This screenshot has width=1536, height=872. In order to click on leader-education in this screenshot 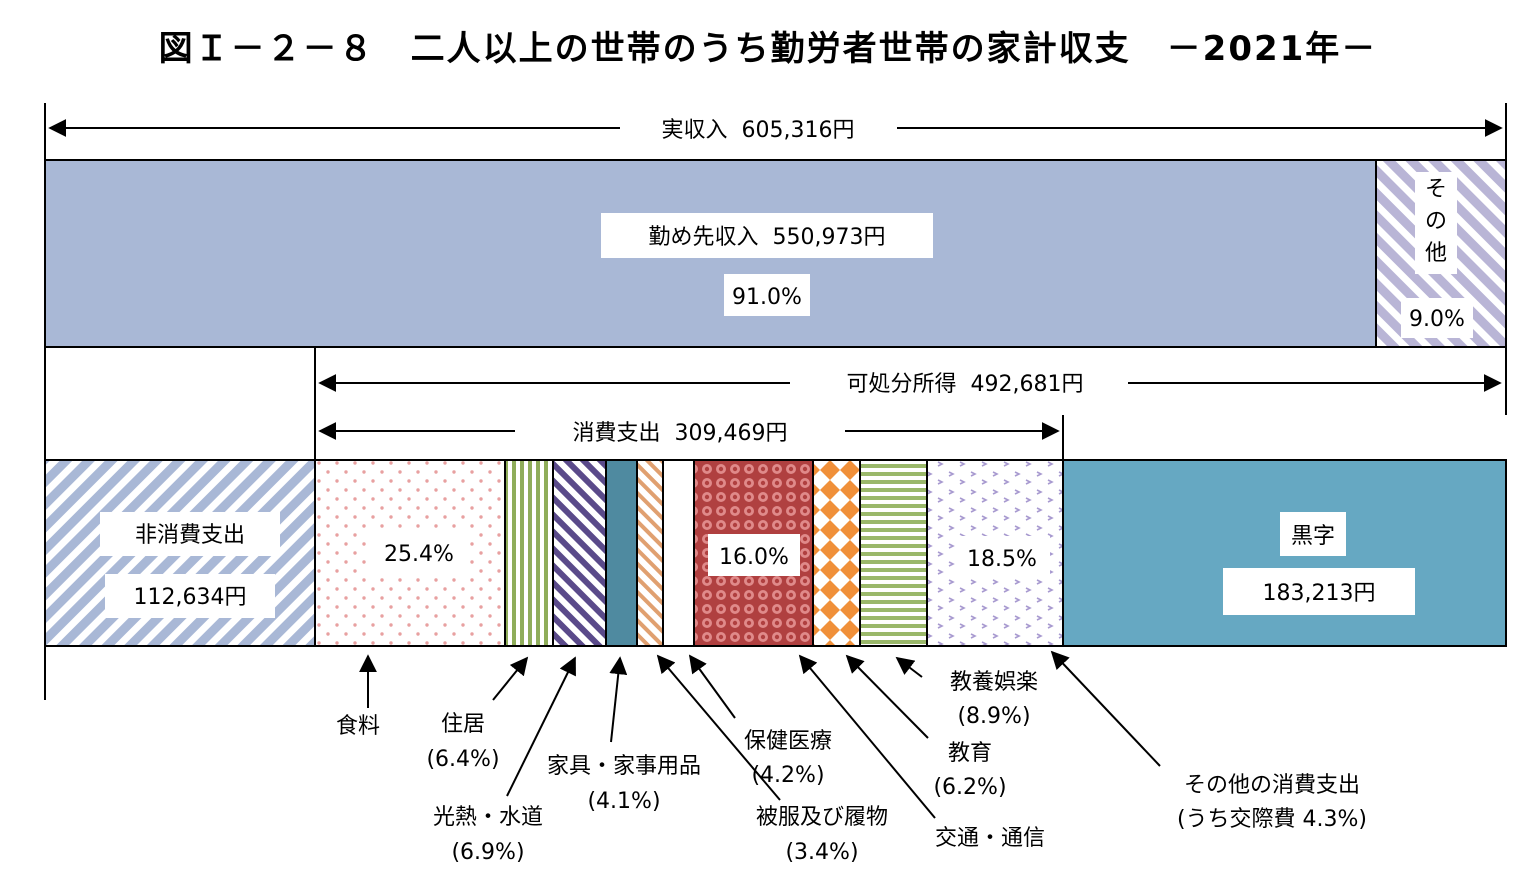, I will do `click(887, 696)`.